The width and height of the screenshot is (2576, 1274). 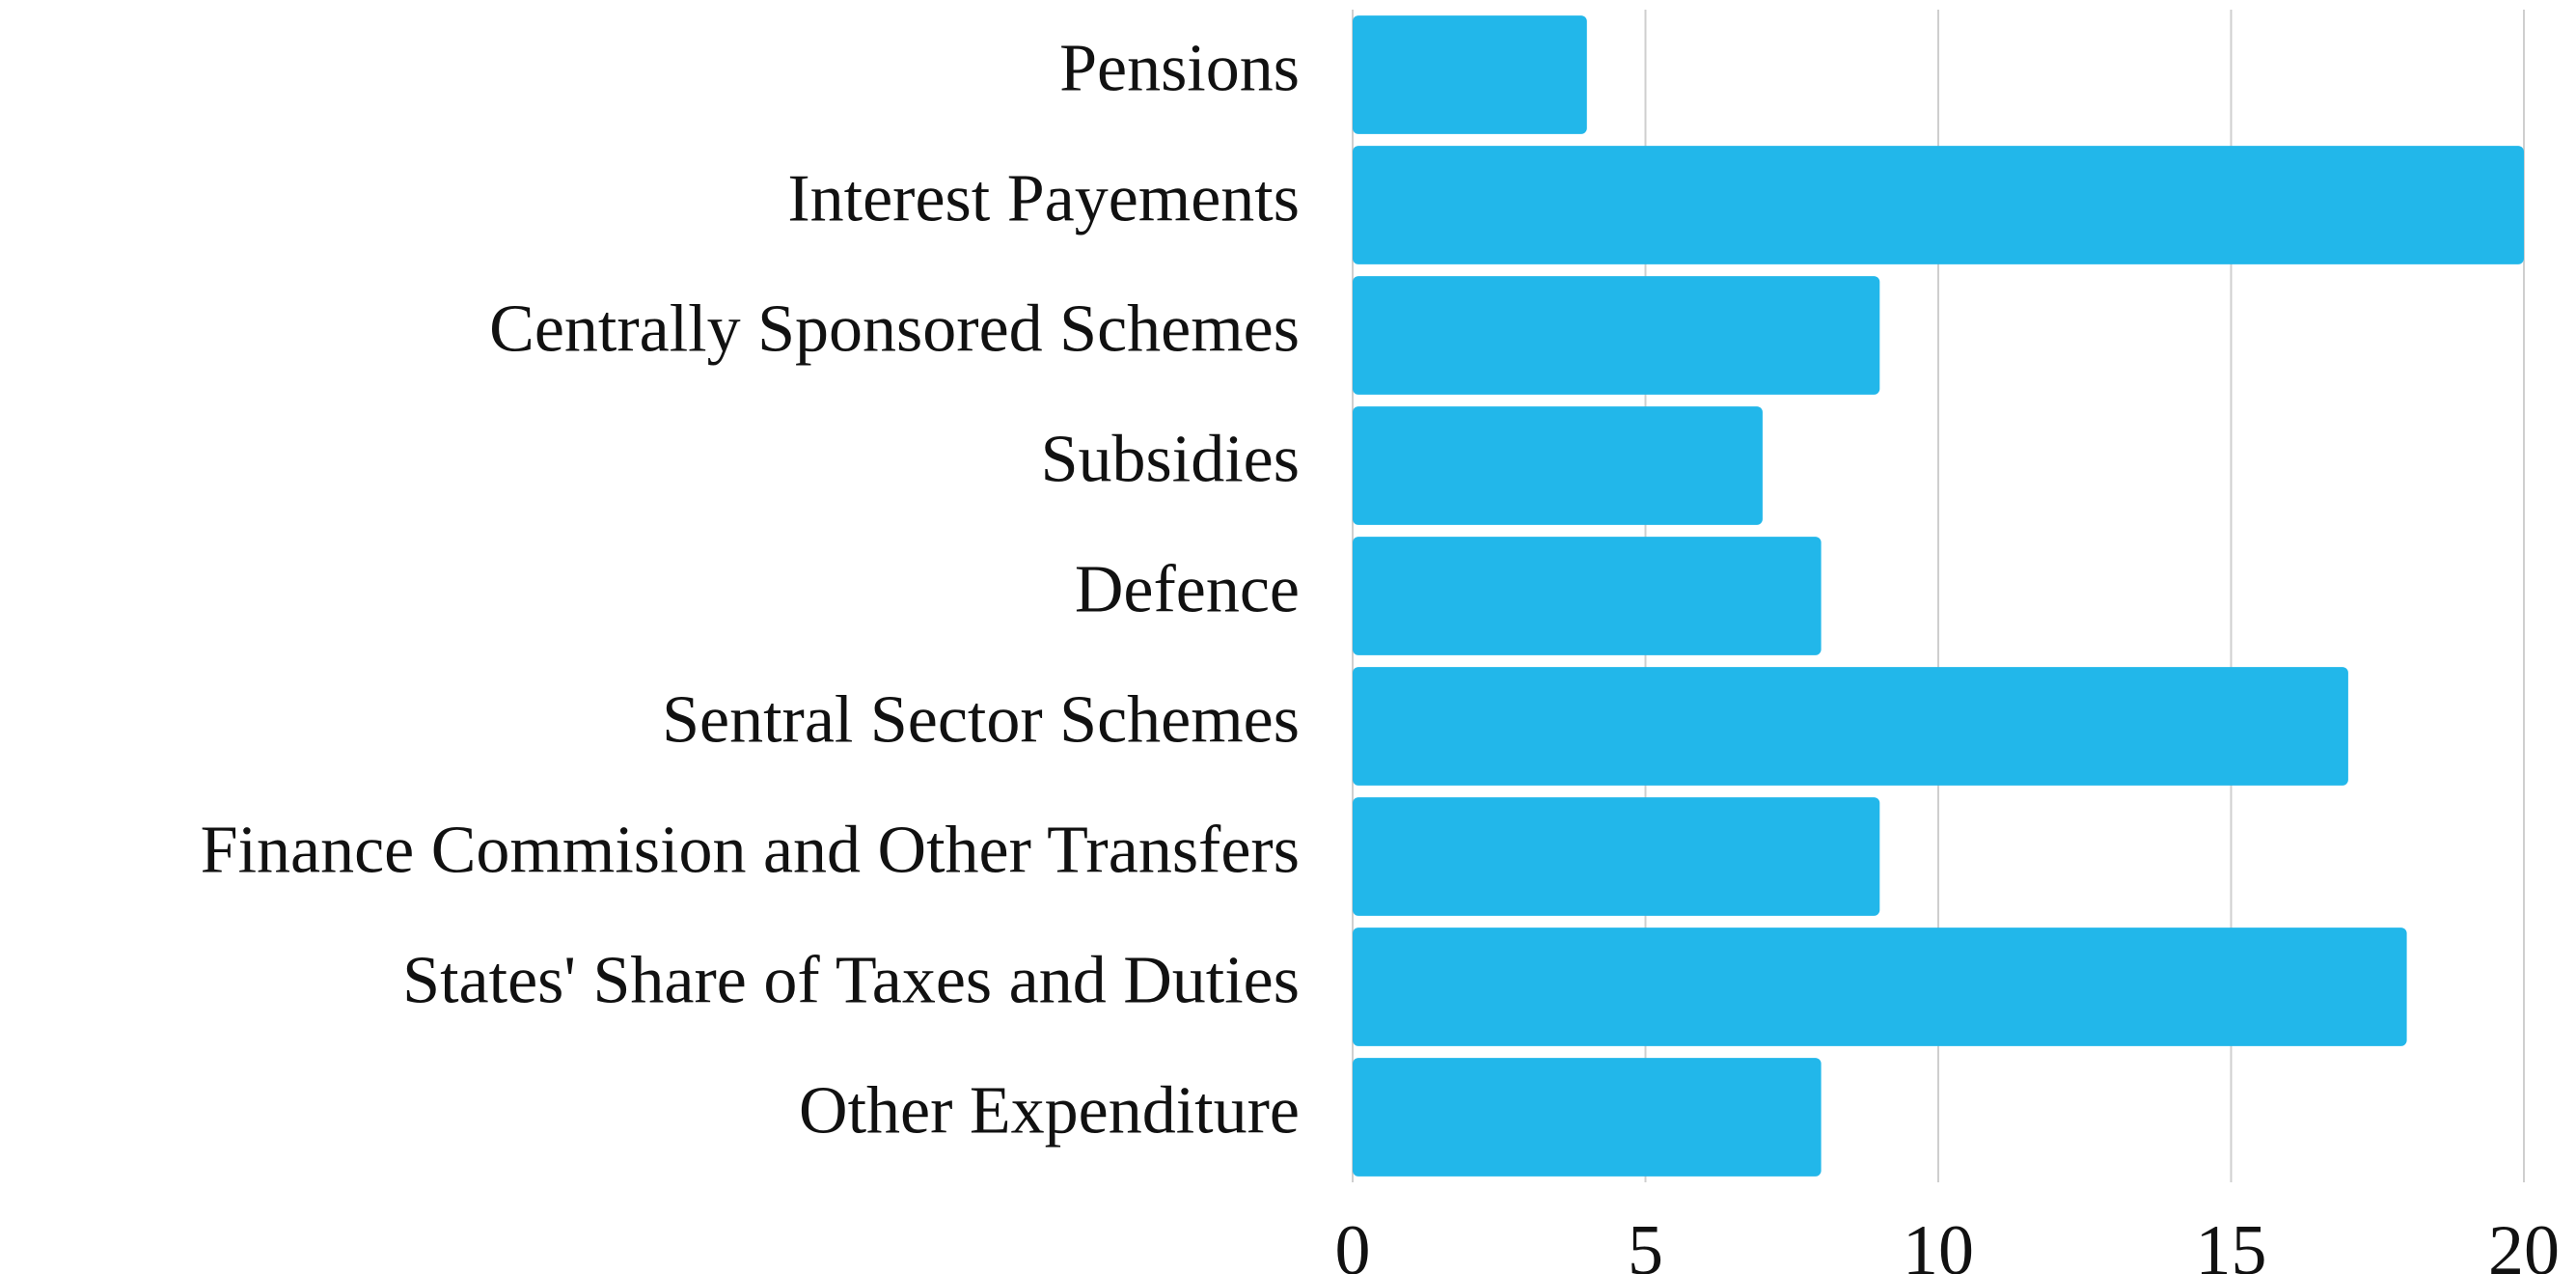 I want to click on y-tick-label: Sentral Sector Schemes, so click(x=981, y=720).